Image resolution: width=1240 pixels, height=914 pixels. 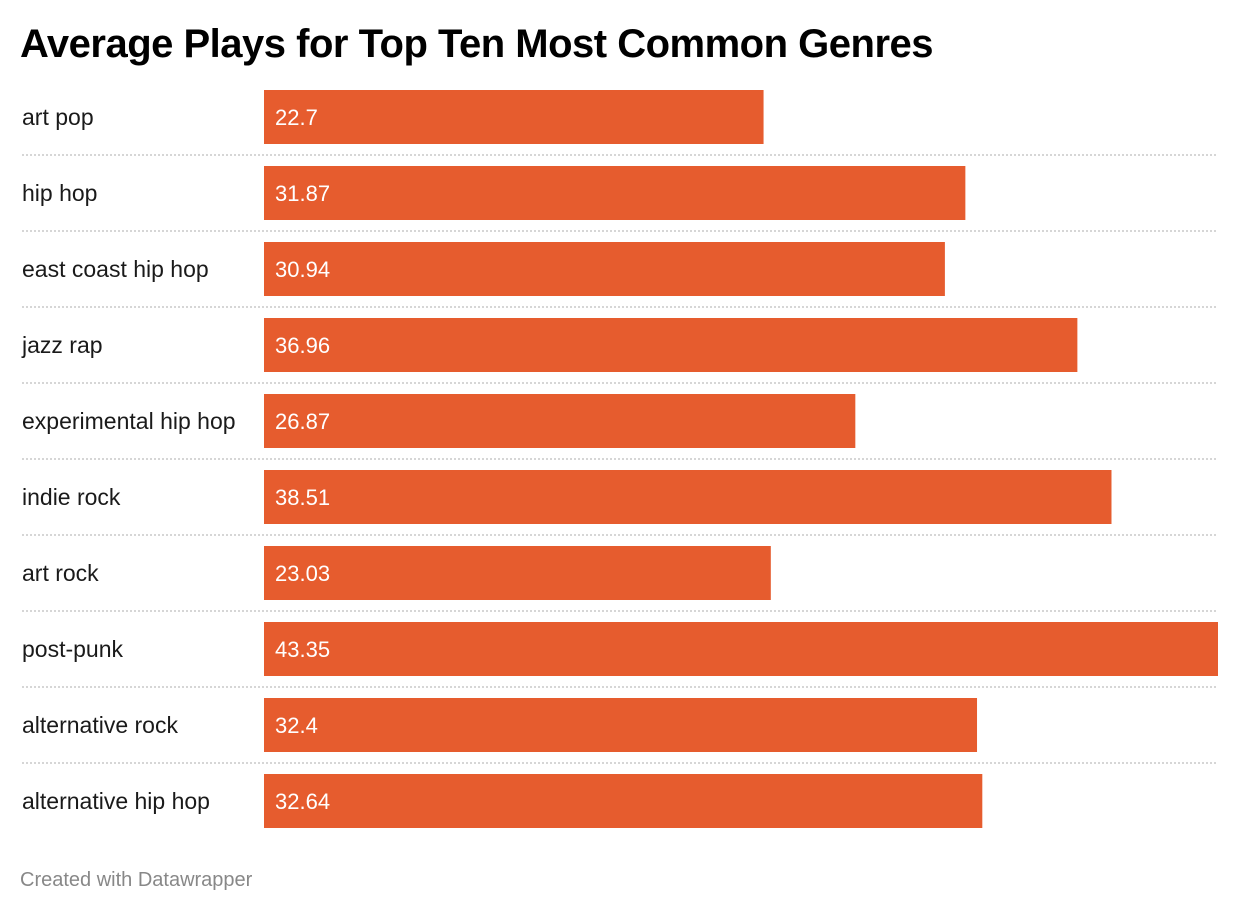 I want to click on value-label: 36.96, so click(x=302, y=345).